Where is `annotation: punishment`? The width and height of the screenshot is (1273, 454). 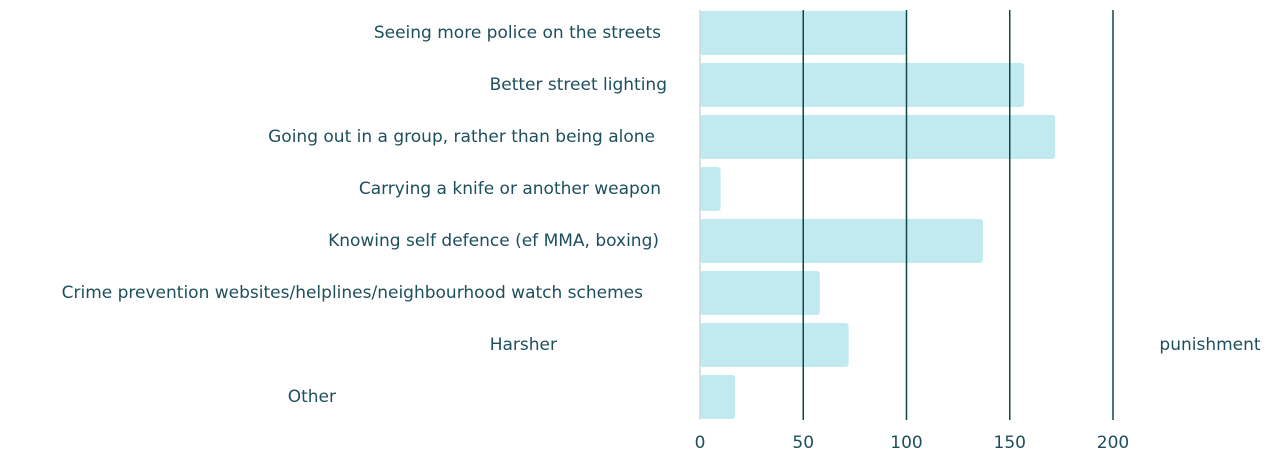 annotation: punishment is located at coordinates (1209, 345).